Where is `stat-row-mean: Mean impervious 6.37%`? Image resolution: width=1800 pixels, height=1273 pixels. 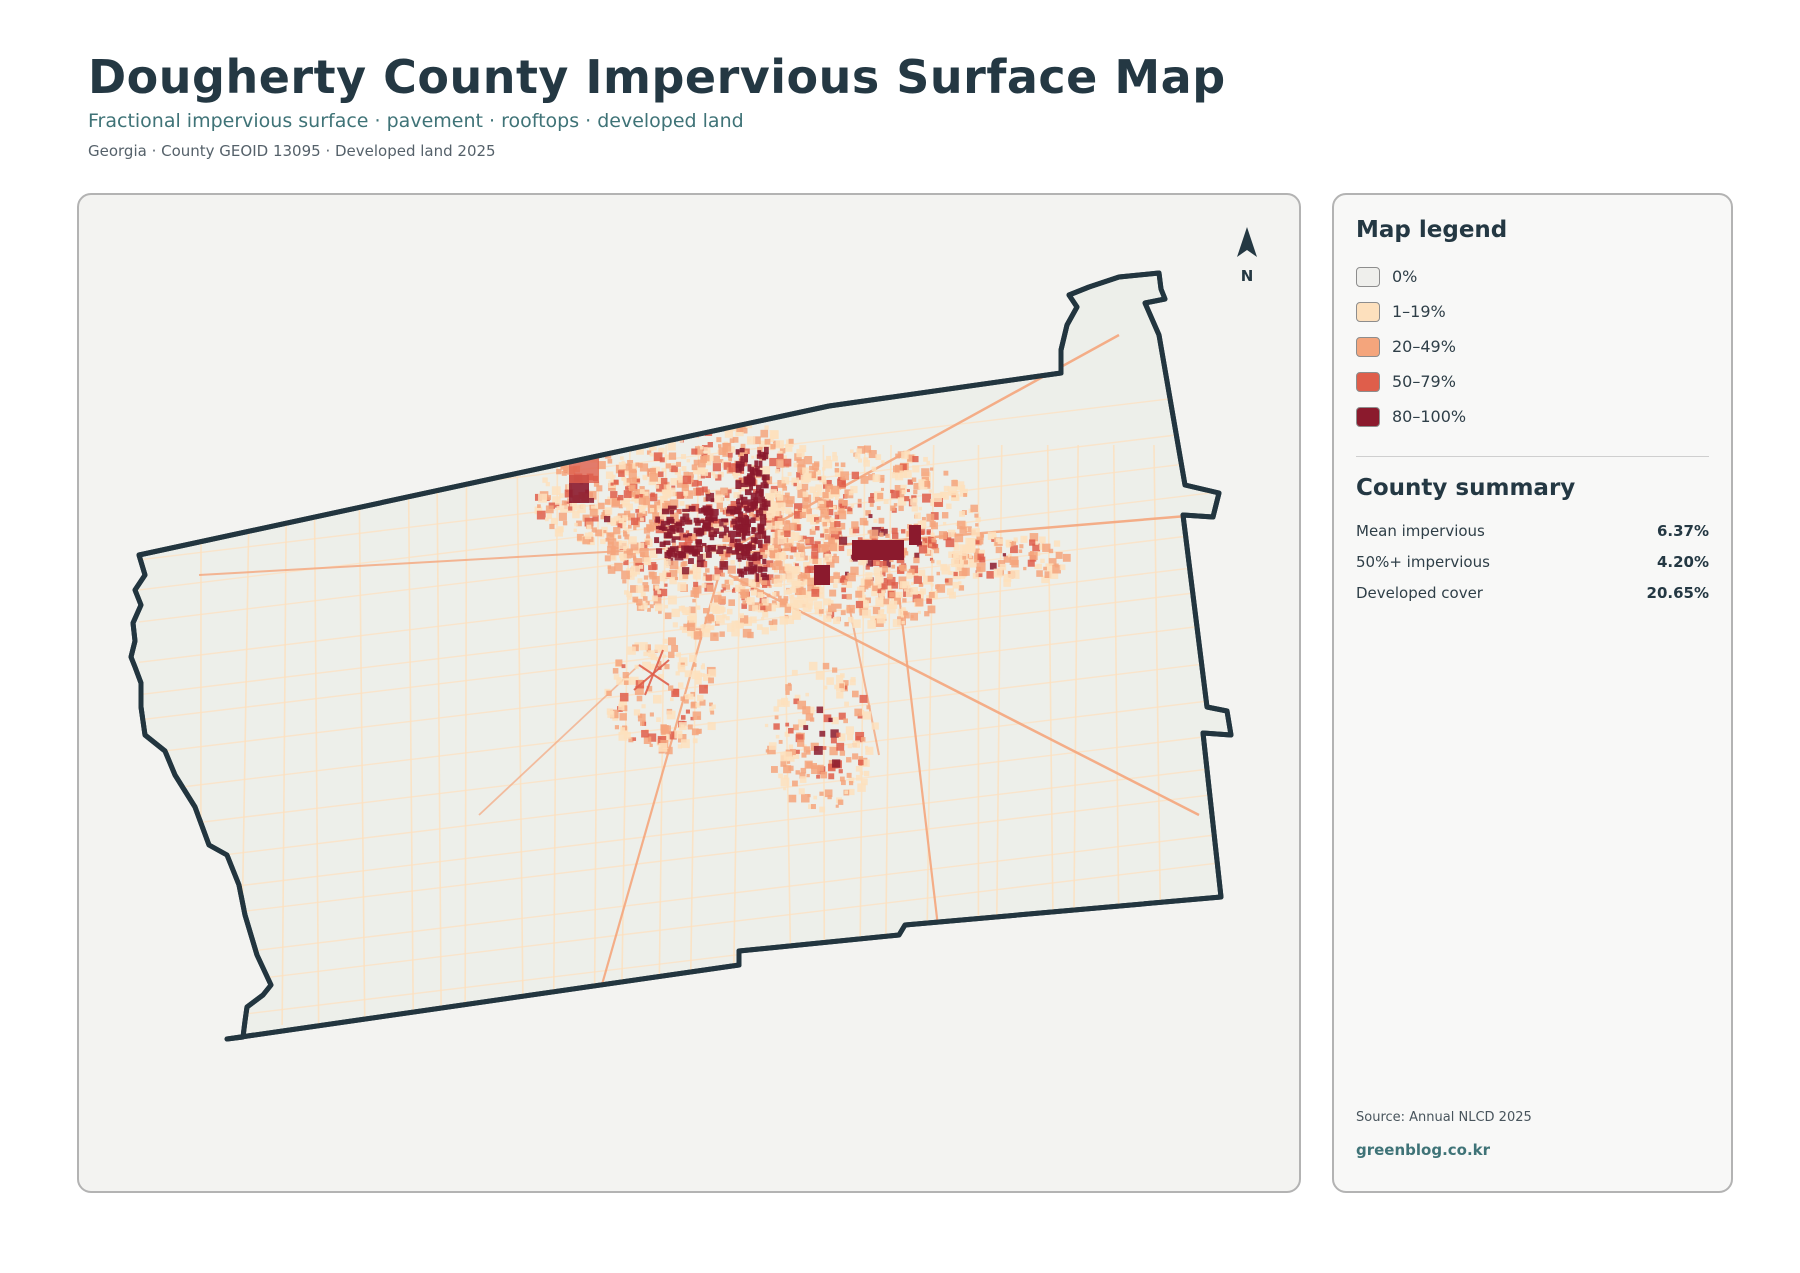
stat-row-mean: Mean impervious 6.37% is located at coordinates (1532, 530).